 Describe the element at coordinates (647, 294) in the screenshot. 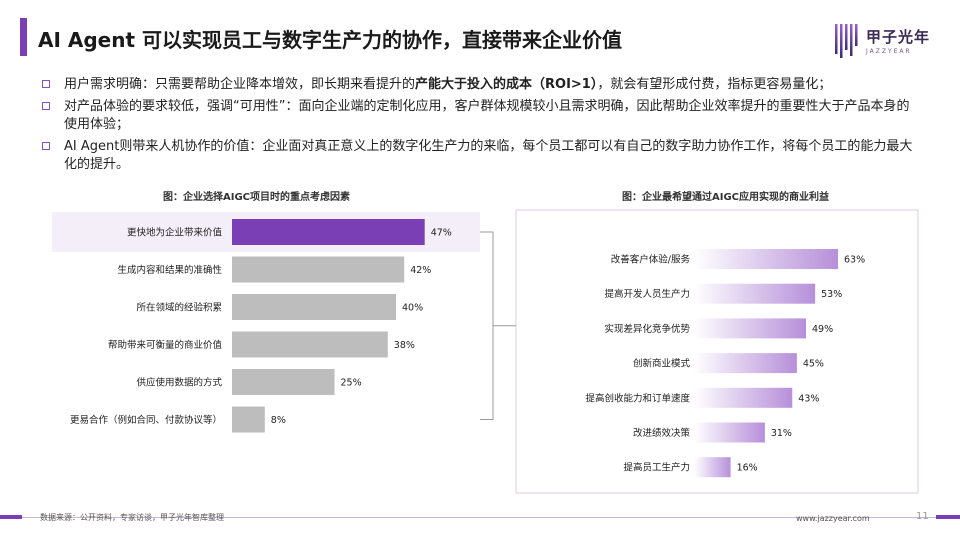

I see `right-category-label: 提高开发人员生产力` at that location.